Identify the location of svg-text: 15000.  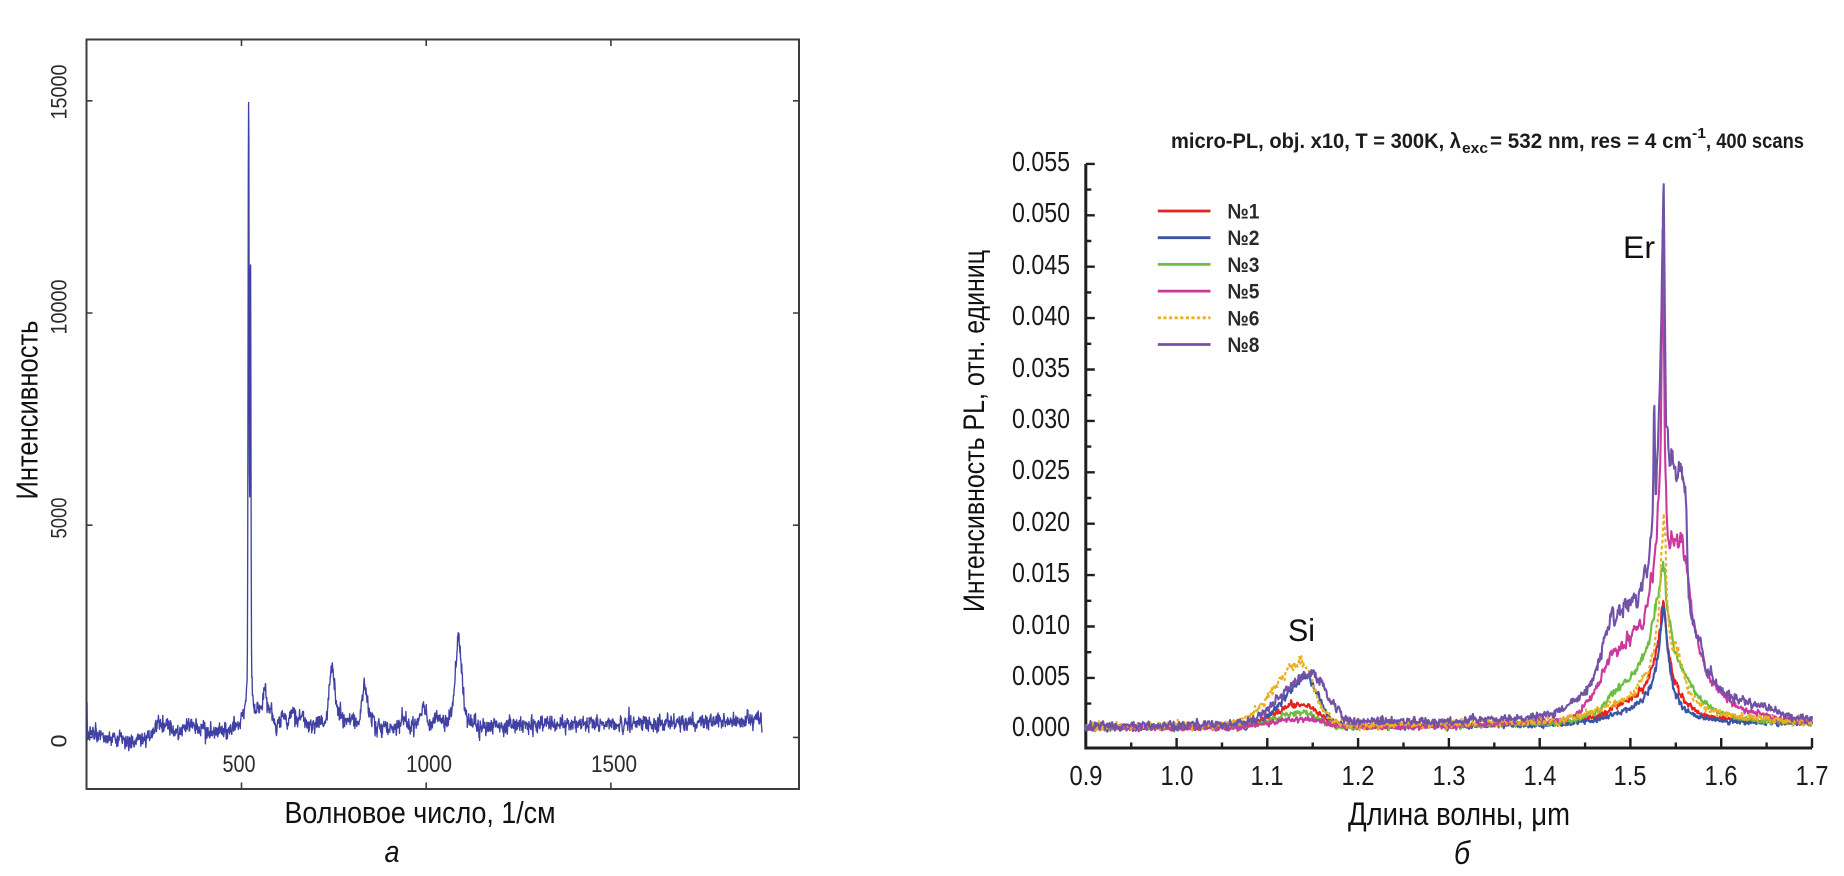
(59, 92).